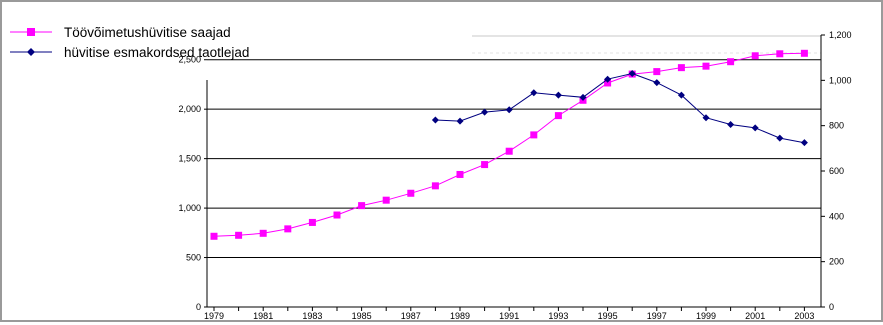 The height and width of the screenshot is (325, 883). Describe the element at coordinates (831, 307) in the screenshot. I see `y-right-tick-label: 0` at that location.